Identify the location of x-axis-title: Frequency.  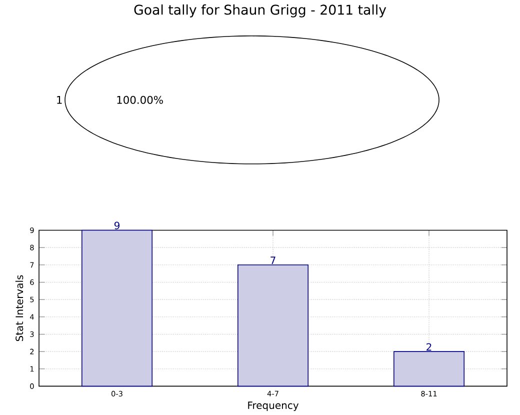
(273, 406).